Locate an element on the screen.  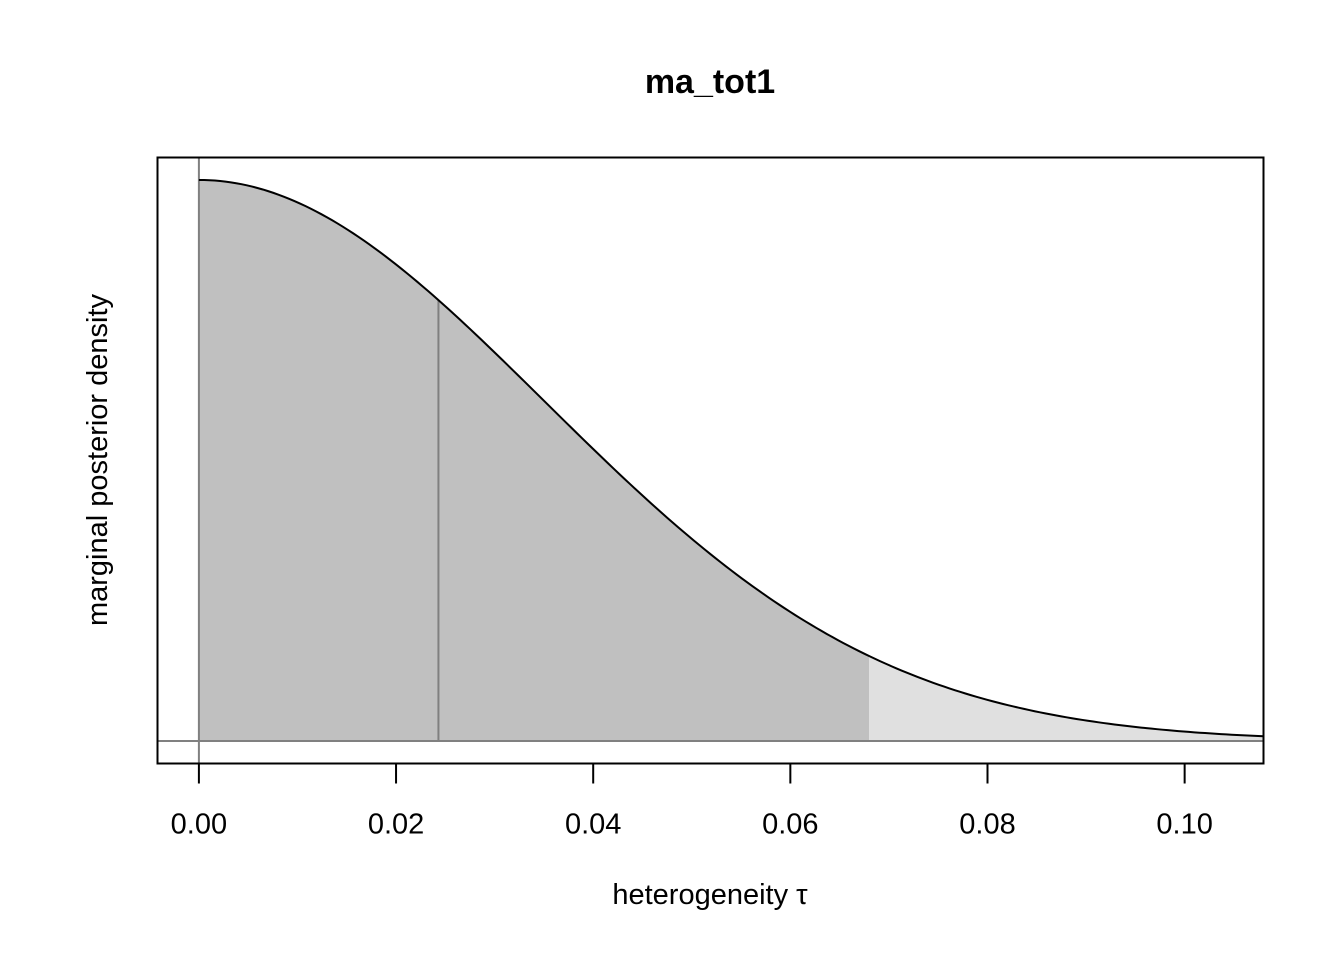
x-tick-label: 0.08 is located at coordinates (987, 825).